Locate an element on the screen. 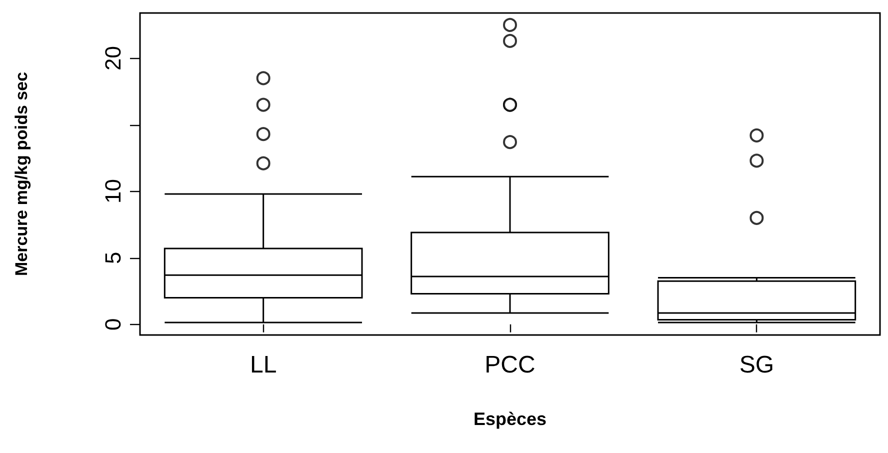 This screenshot has width=888, height=453. x-tick-label: SG is located at coordinates (756, 365).